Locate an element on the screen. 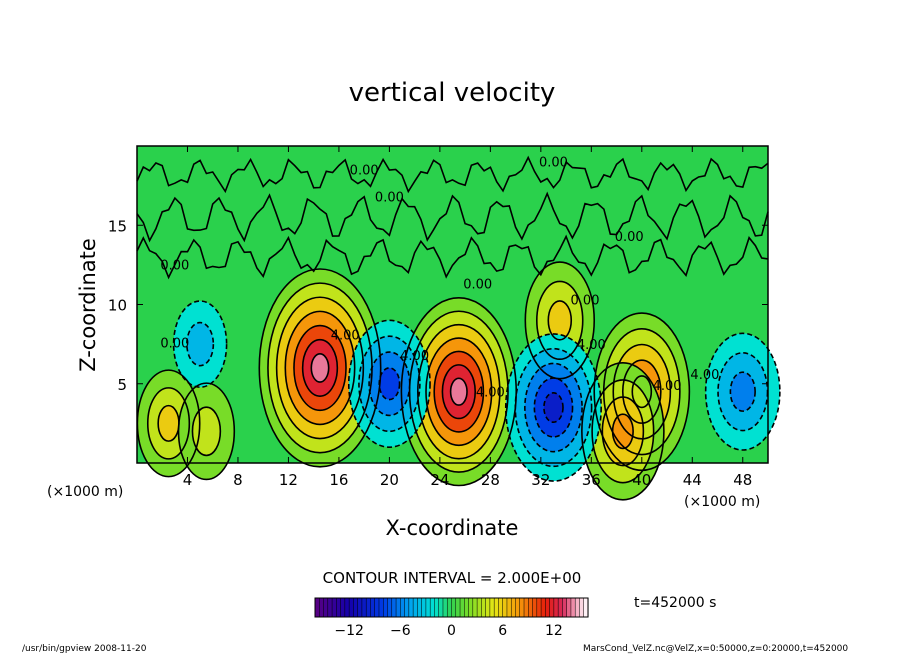 The image size is (904, 654). colorbar-tick-label: 12 is located at coordinates (554, 631).